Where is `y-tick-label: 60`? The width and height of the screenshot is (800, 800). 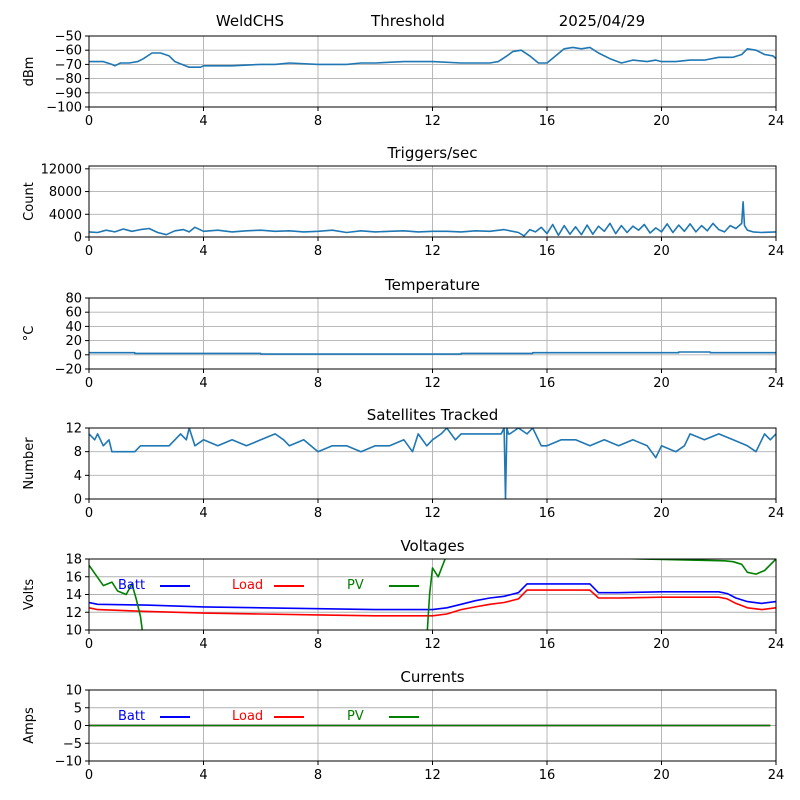
y-tick-label: 60 is located at coordinates (73, 313).